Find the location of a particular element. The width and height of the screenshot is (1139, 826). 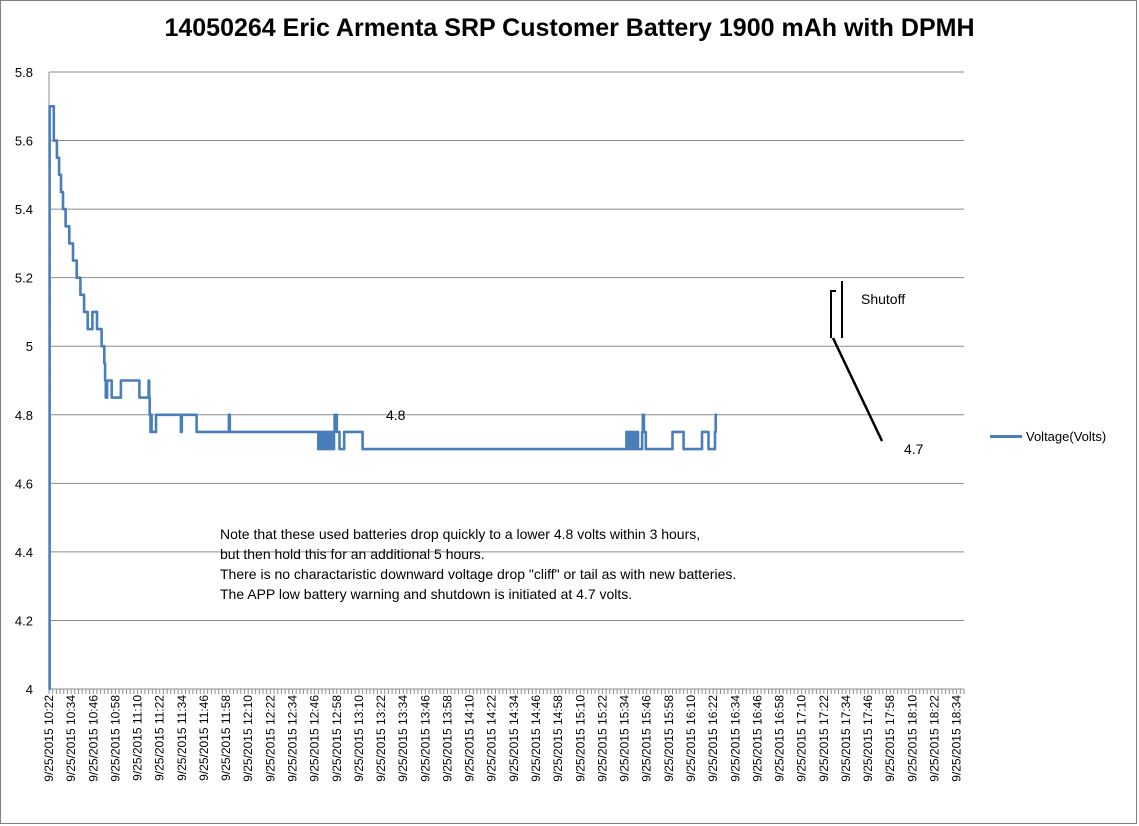

x-tick-label: 9/25/2015 17:34 is located at coordinates (846, 738).